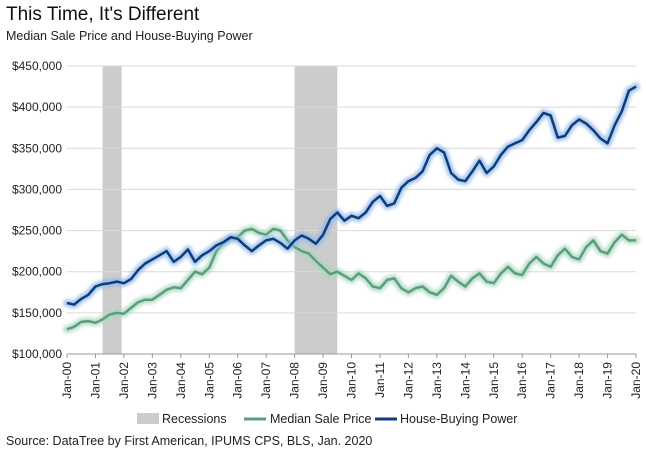  Describe the element at coordinates (295, 380) in the screenshot. I see `x-tick-label: Jan-08` at that location.